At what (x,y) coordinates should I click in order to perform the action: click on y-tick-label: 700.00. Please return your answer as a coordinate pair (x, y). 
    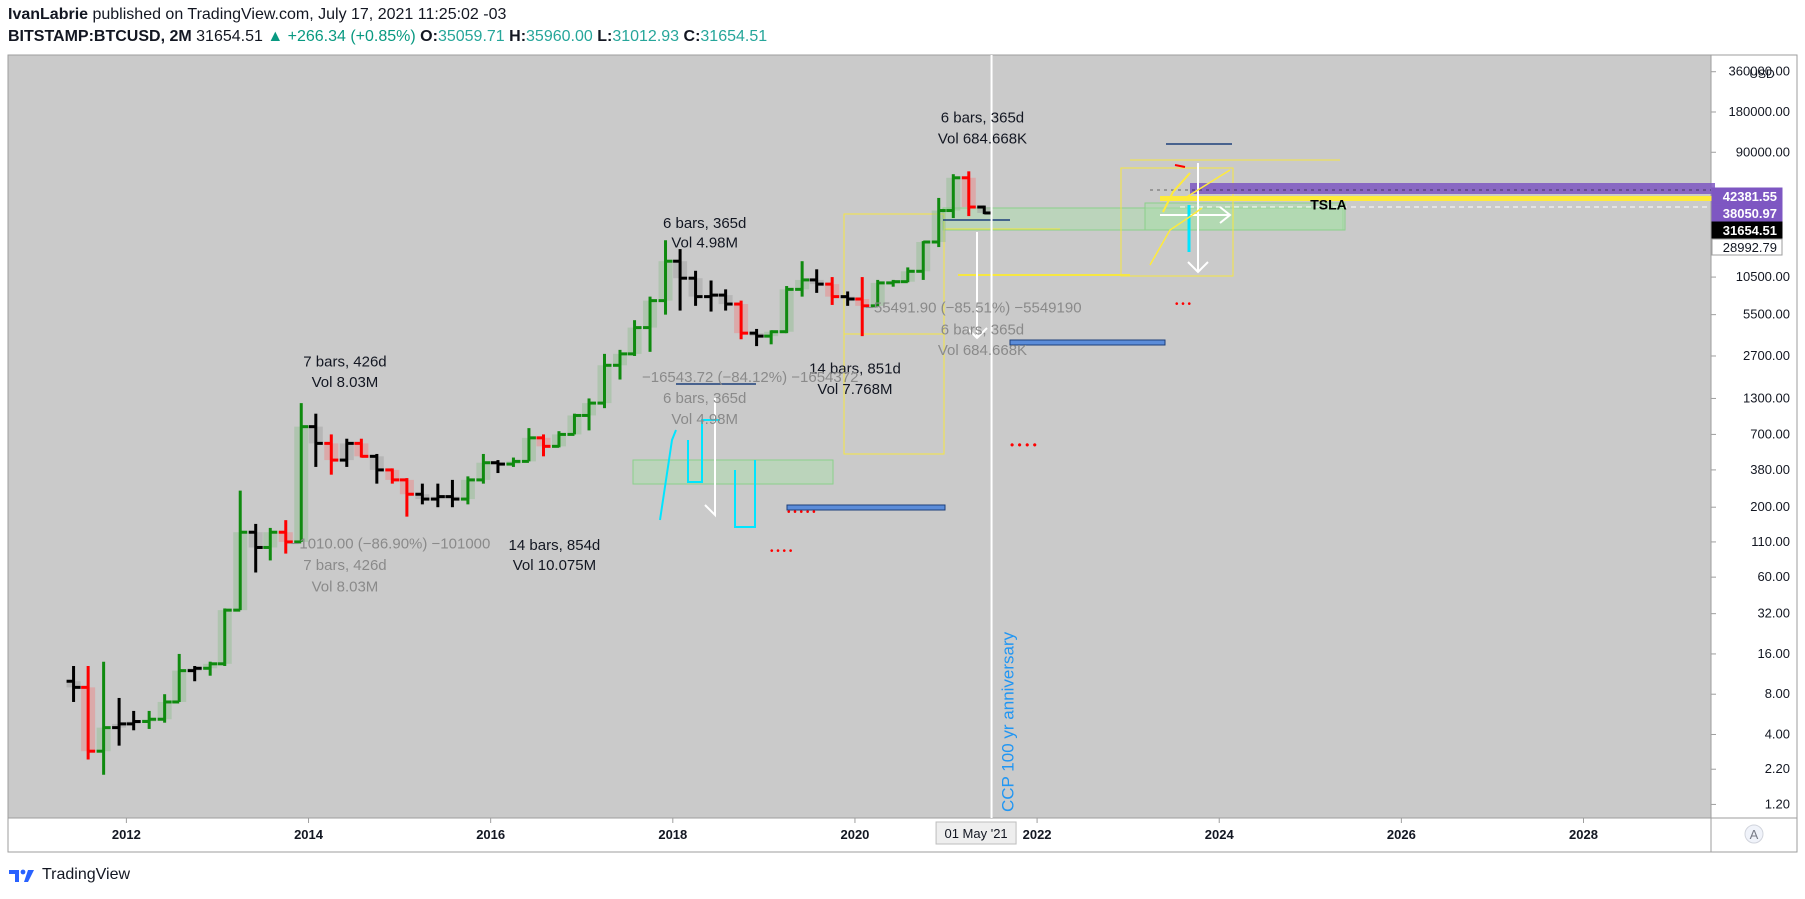
    Looking at the image, I should click on (1770, 433).